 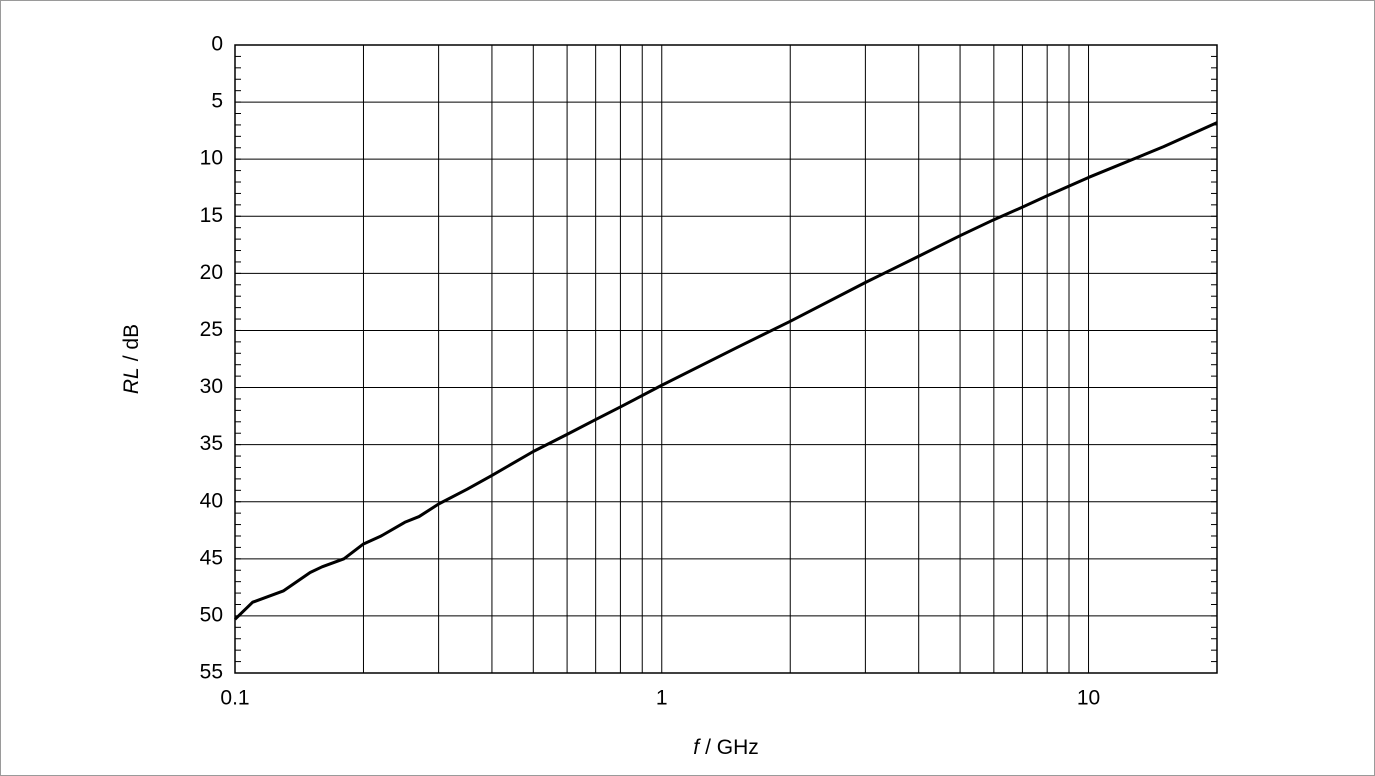 I want to click on y-tick-label: 5, so click(x=217, y=101).